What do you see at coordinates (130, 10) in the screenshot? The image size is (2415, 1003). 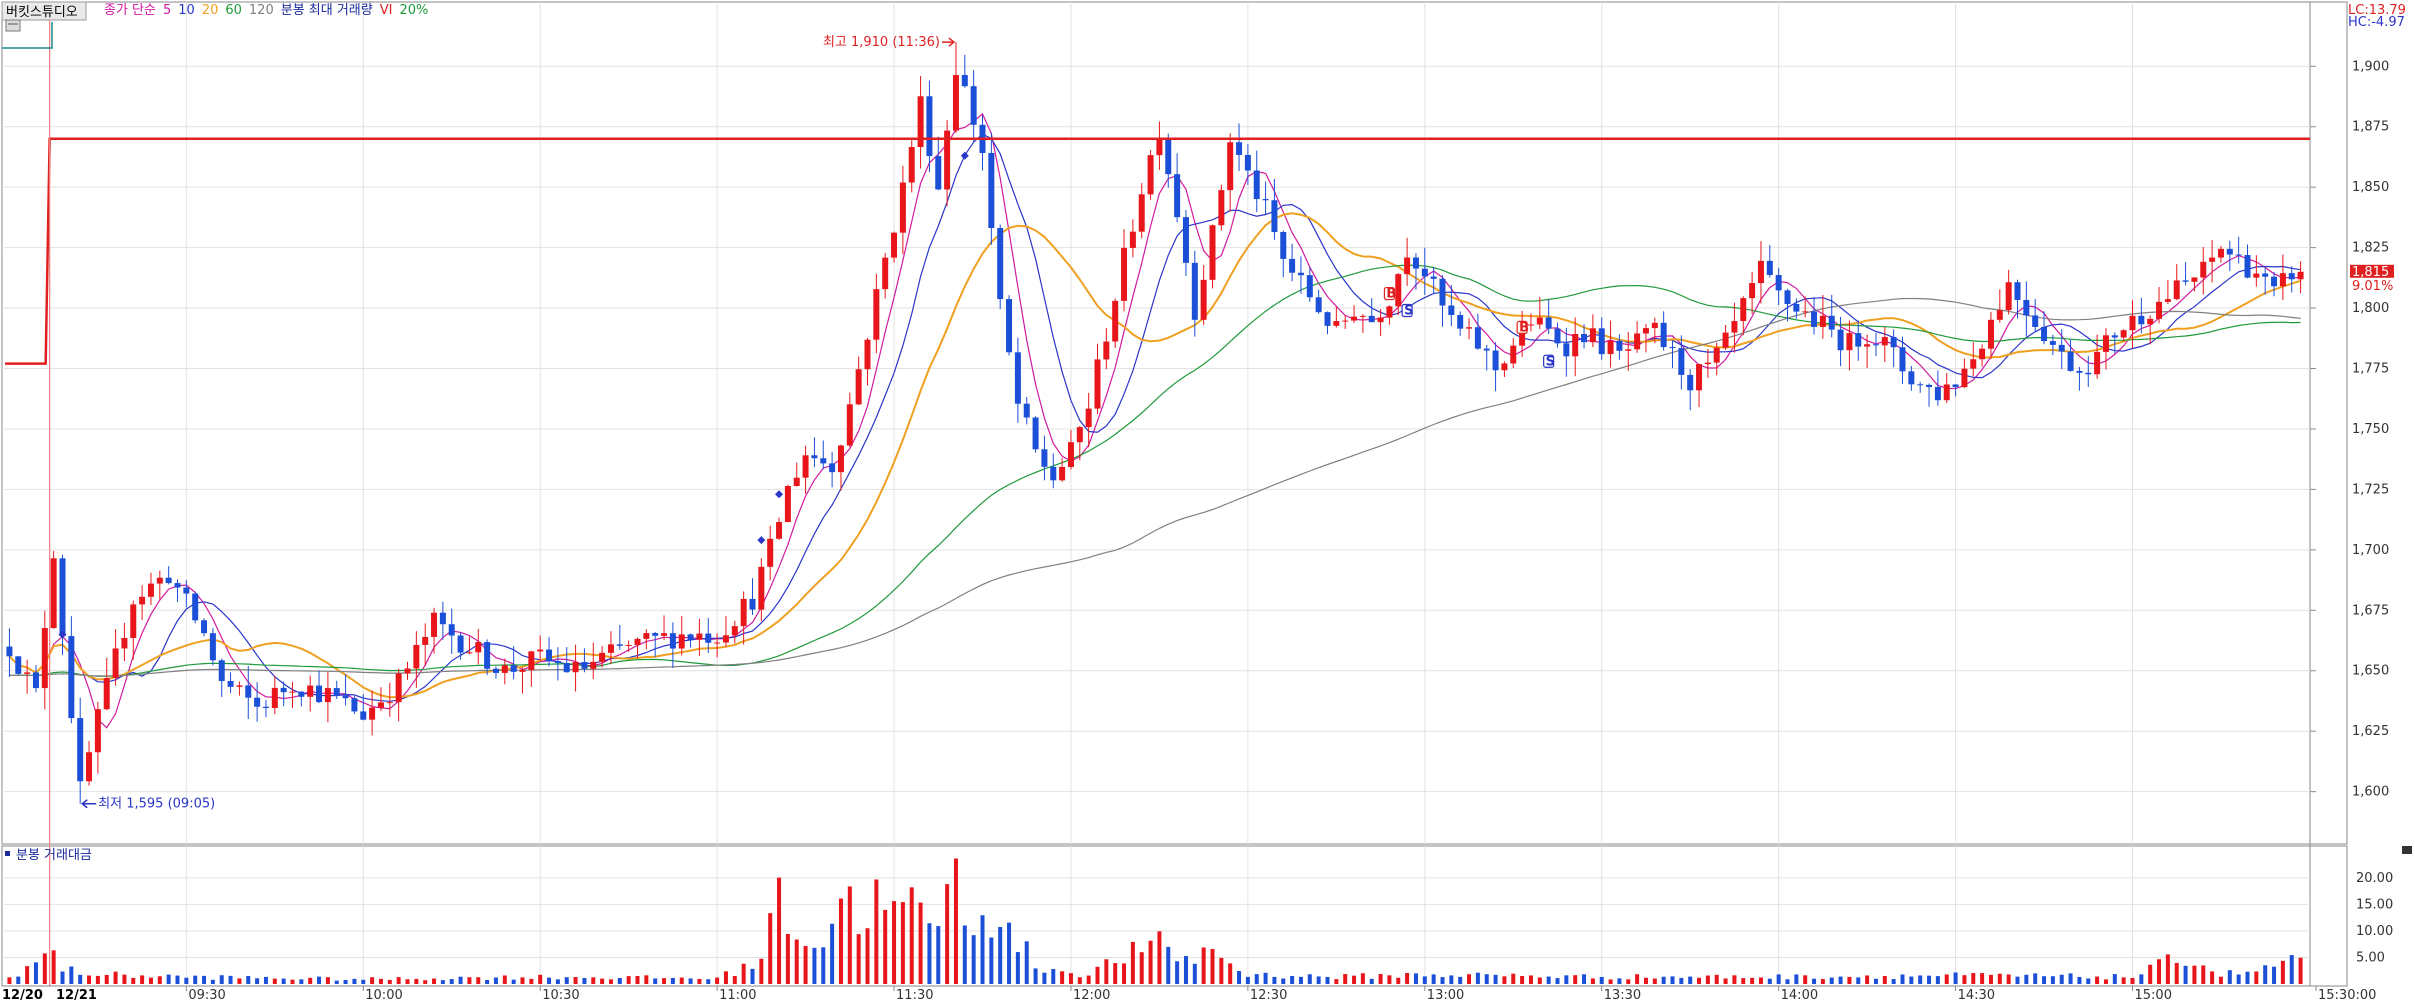 I see `legend-item: 종가 단순` at bounding box center [130, 10].